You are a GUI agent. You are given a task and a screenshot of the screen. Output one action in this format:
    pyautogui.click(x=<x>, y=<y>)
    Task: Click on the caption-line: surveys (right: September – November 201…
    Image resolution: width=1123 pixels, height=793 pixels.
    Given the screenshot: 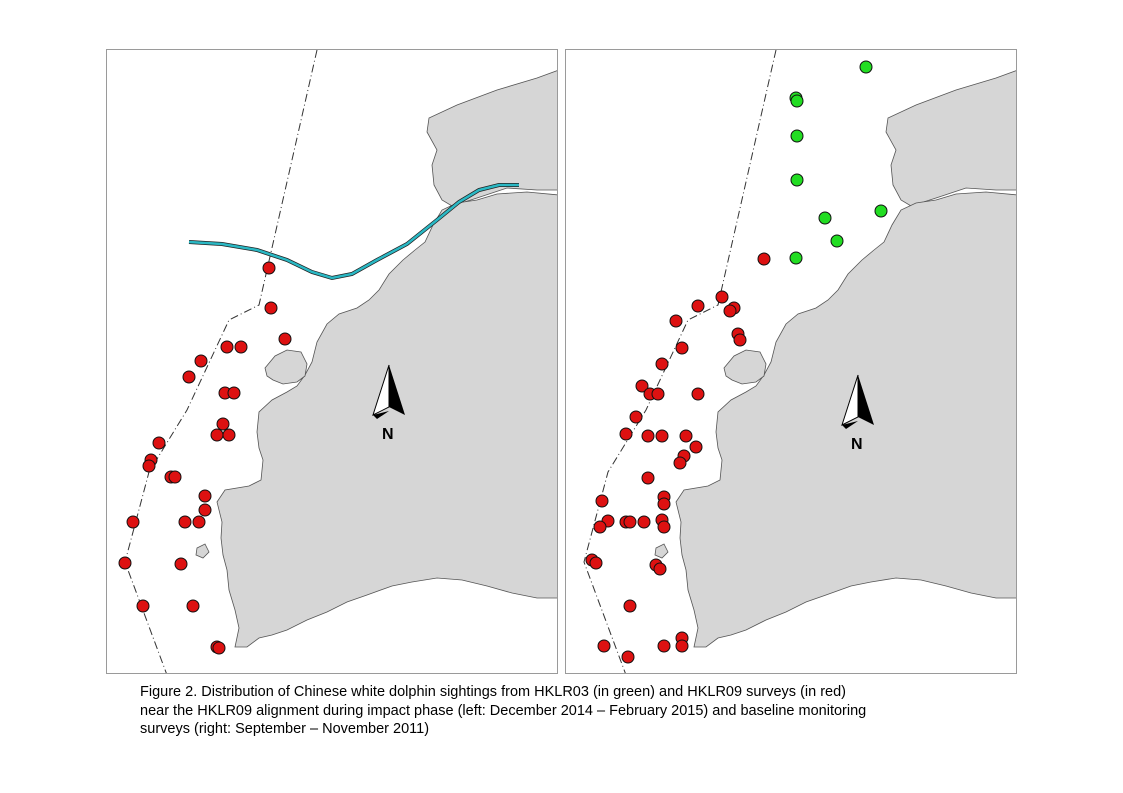 What is the action you would take?
    pyautogui.click(x=285, y=729)
    